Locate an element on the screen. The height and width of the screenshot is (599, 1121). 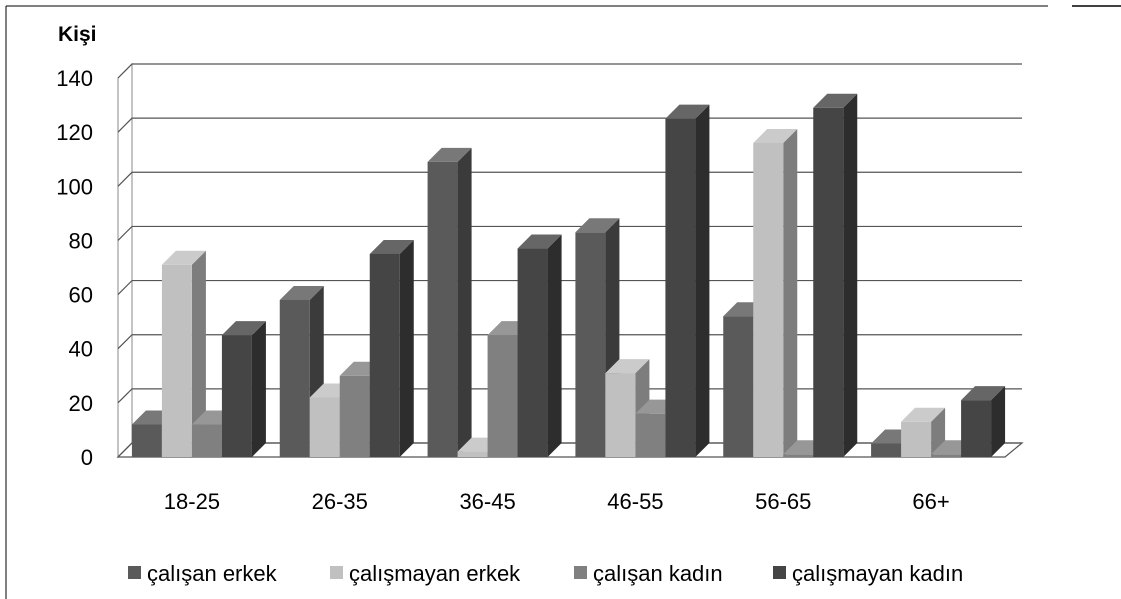
x-tick-label: 56-65 is located at coordinates (783, 501).